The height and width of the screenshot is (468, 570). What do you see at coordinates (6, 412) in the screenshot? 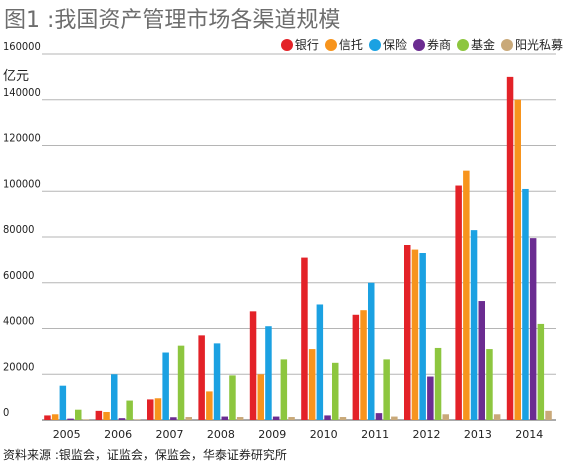
I see `y-tick-label: 0` at bounding box center [6, 412].